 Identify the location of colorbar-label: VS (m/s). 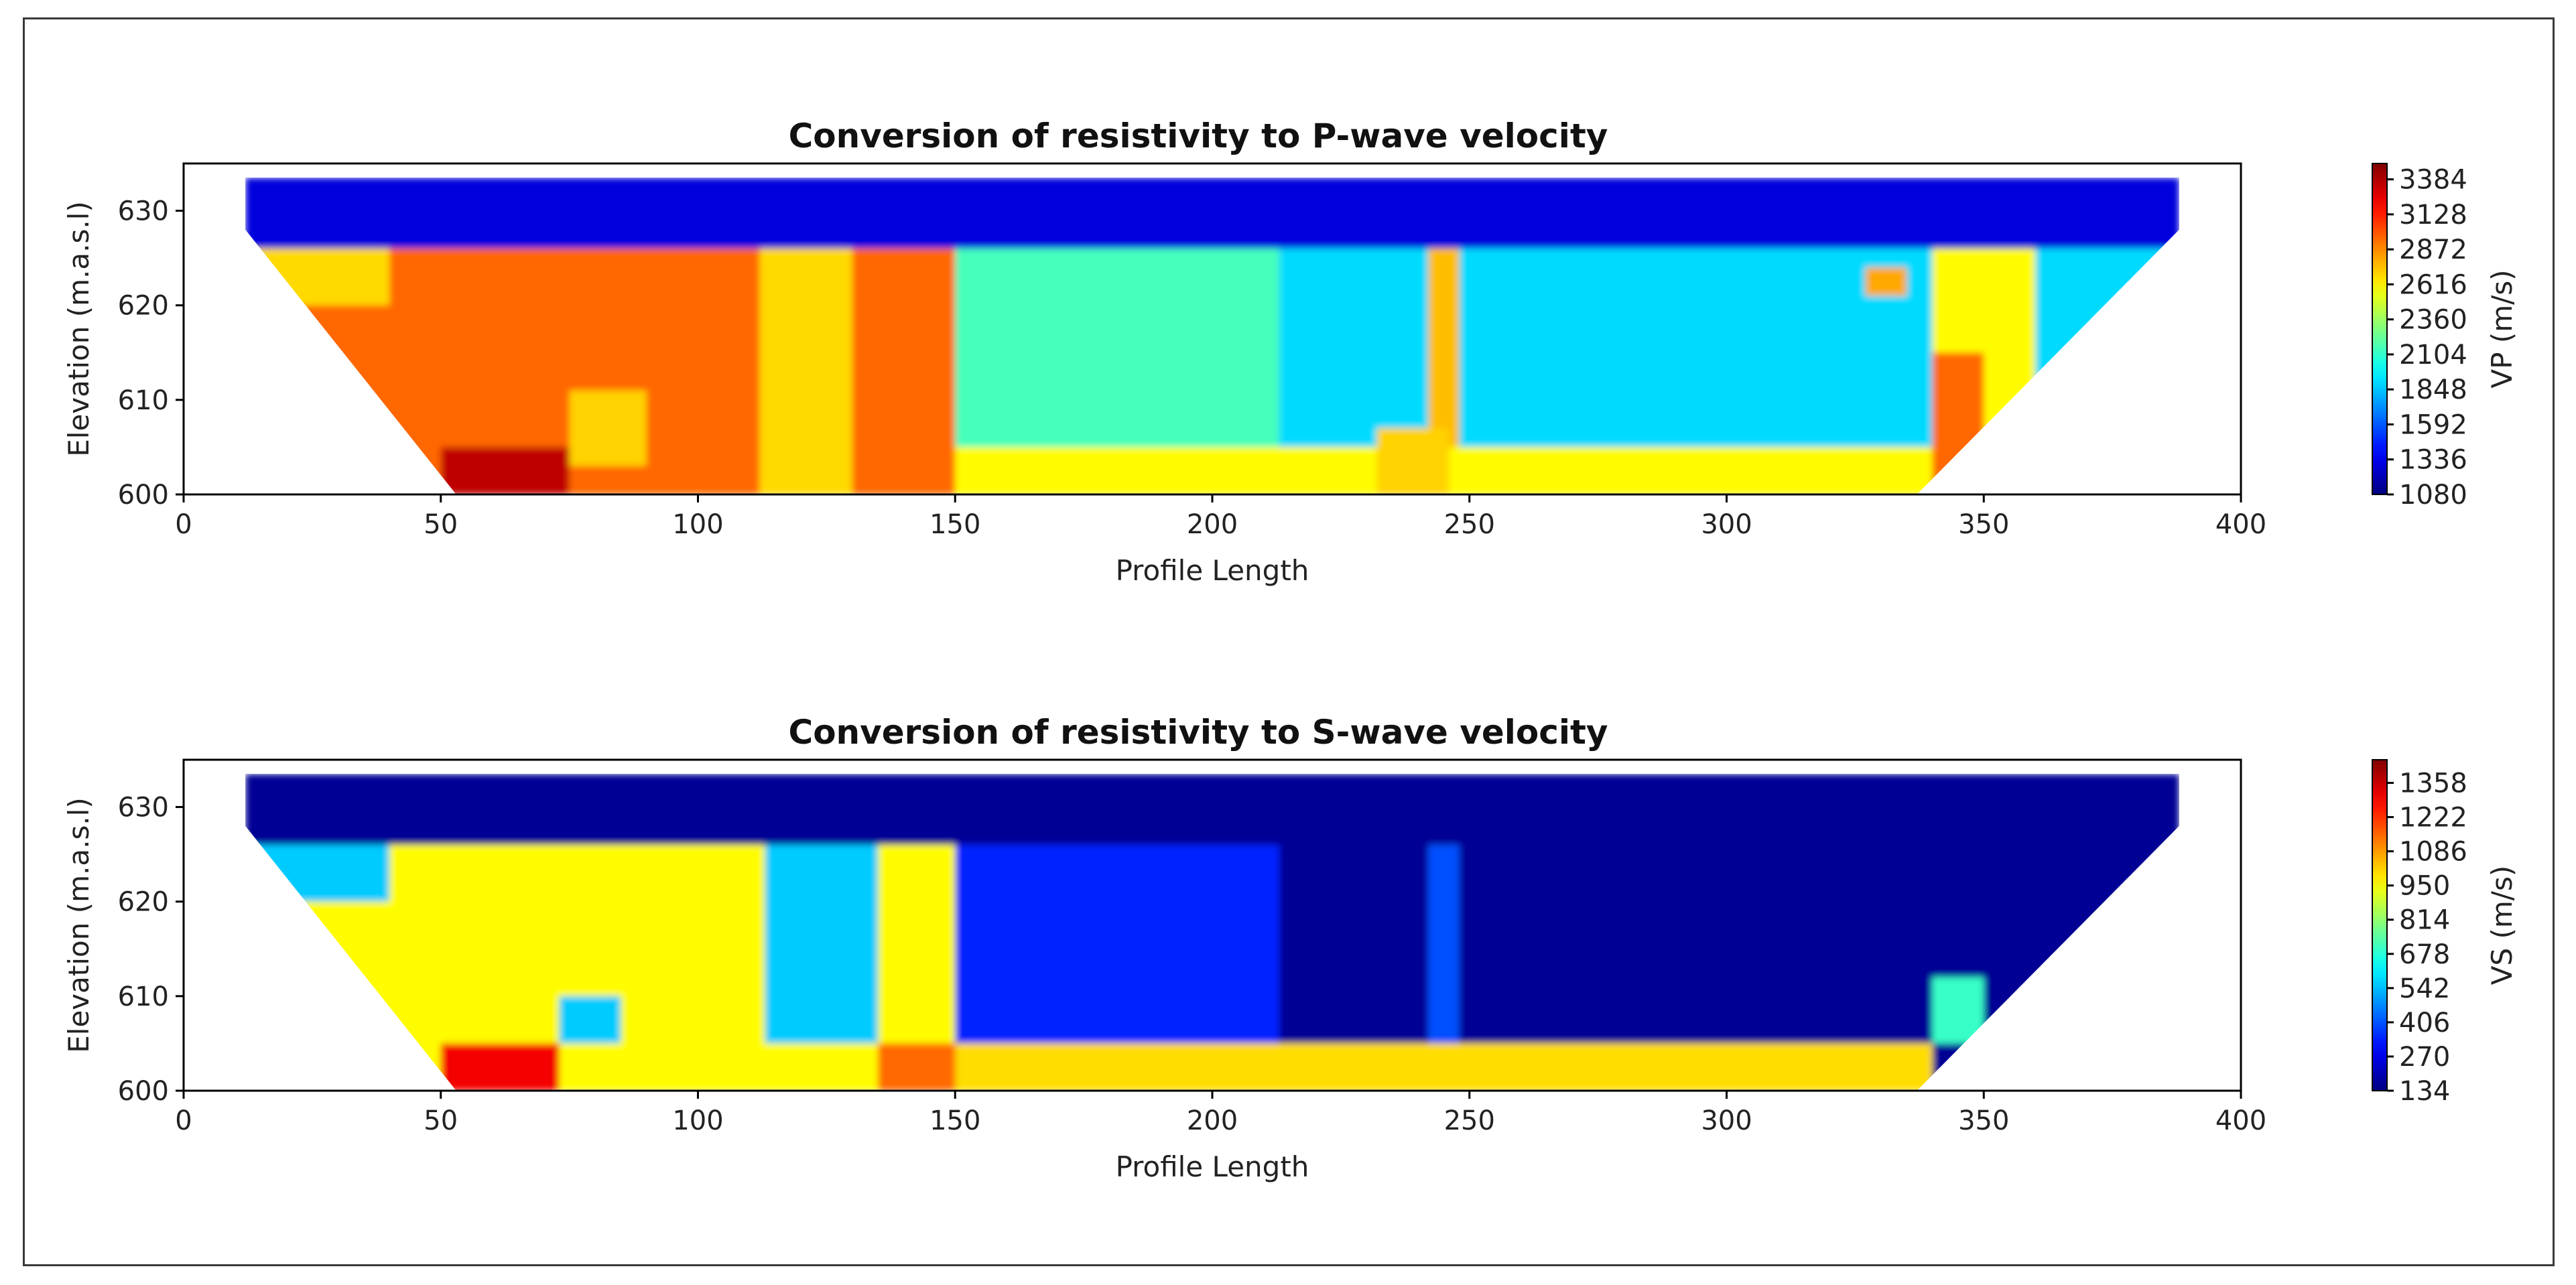
(2502, 926).